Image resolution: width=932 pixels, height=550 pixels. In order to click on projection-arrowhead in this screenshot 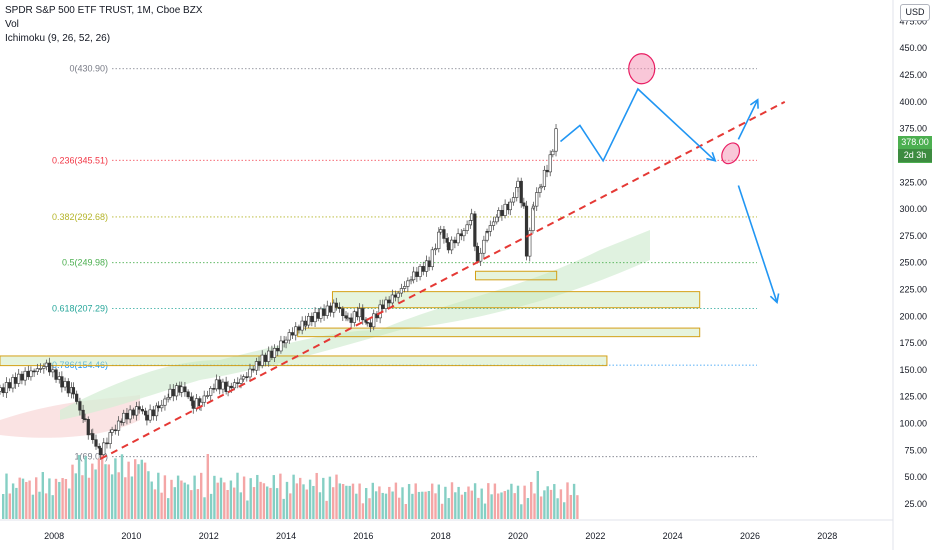, I will do `click(774, 298)`.